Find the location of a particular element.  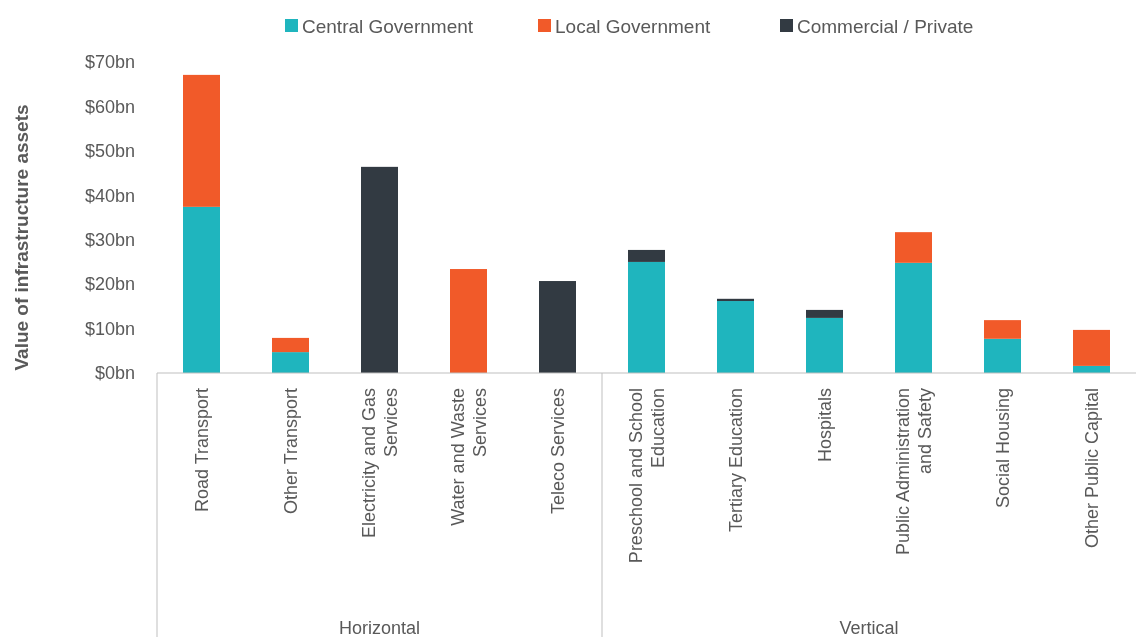

y-tick-label: $40bn is located at coordinates (109, 195).